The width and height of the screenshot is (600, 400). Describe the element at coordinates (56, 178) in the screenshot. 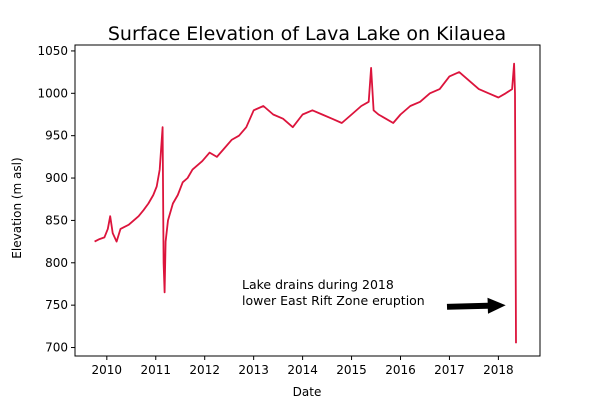

I see `y-tick-label: 900` at that location.